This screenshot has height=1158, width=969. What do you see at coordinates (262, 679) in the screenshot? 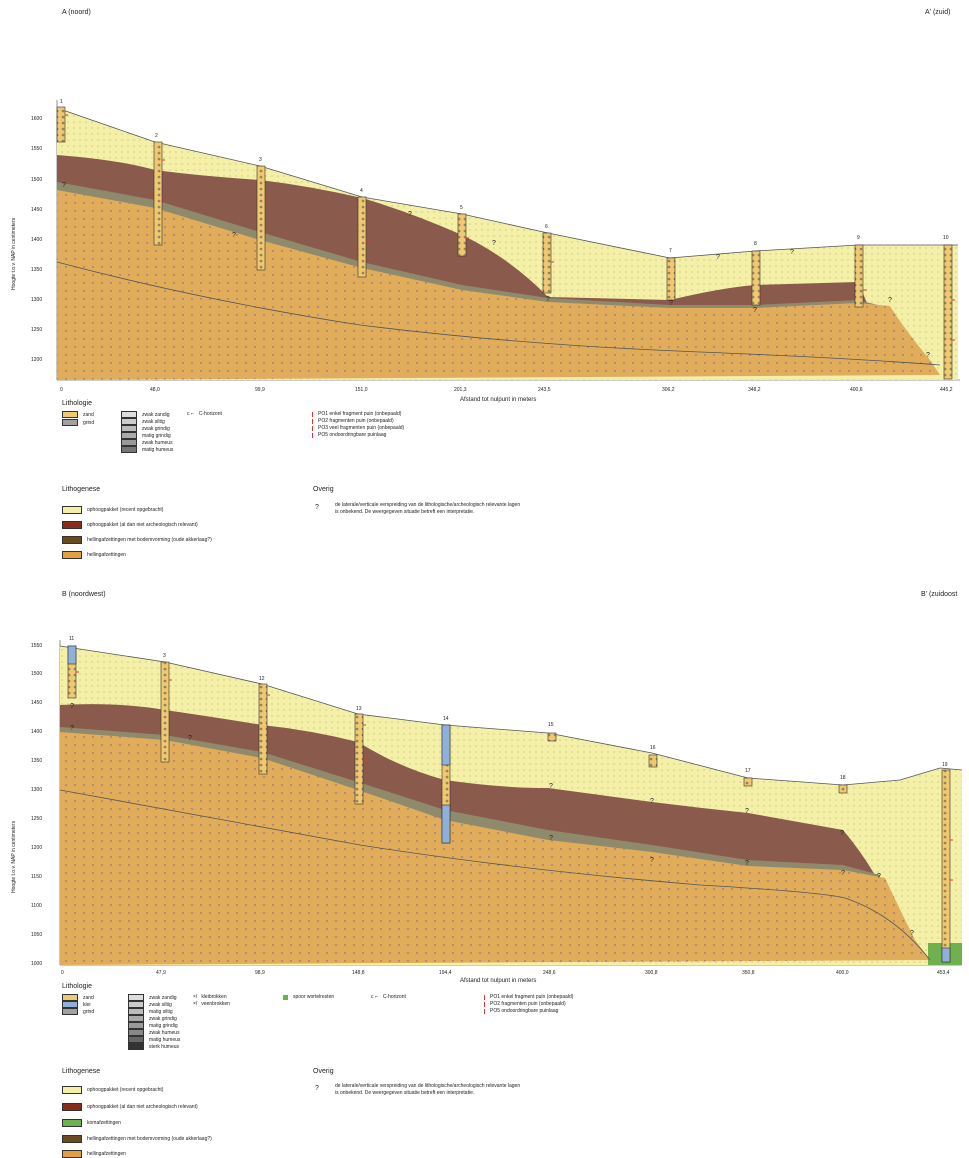
I see `borehole-number: 12` at bounding box center [262, 679].